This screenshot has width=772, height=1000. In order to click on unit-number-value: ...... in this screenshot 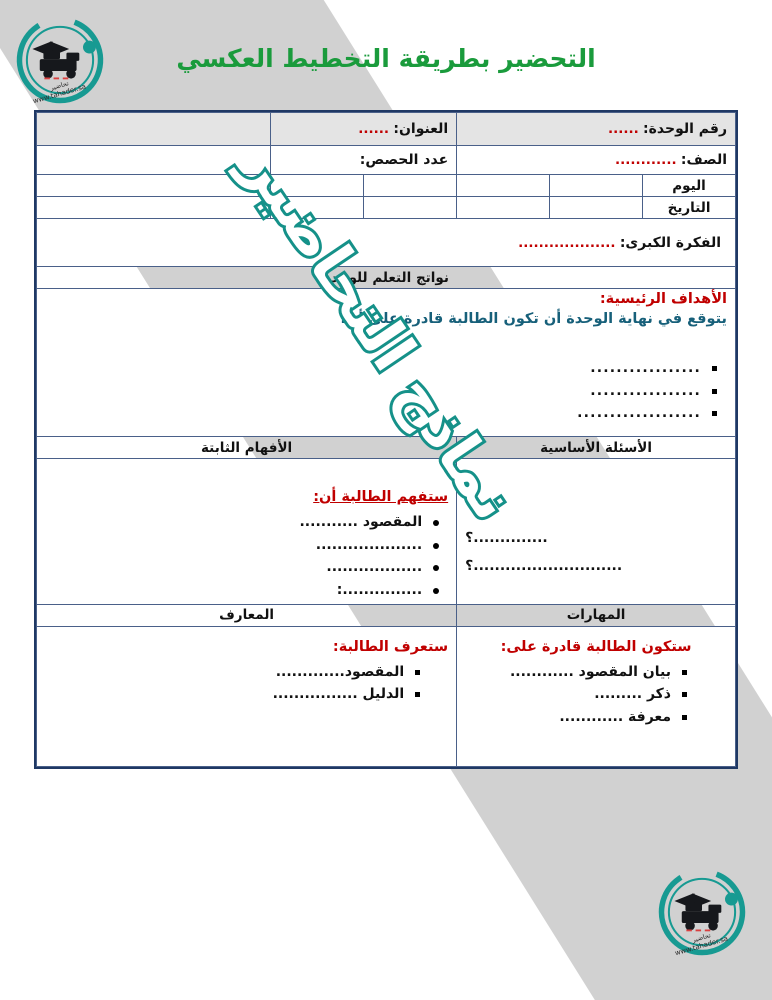, I will do `click(623, 129)`.